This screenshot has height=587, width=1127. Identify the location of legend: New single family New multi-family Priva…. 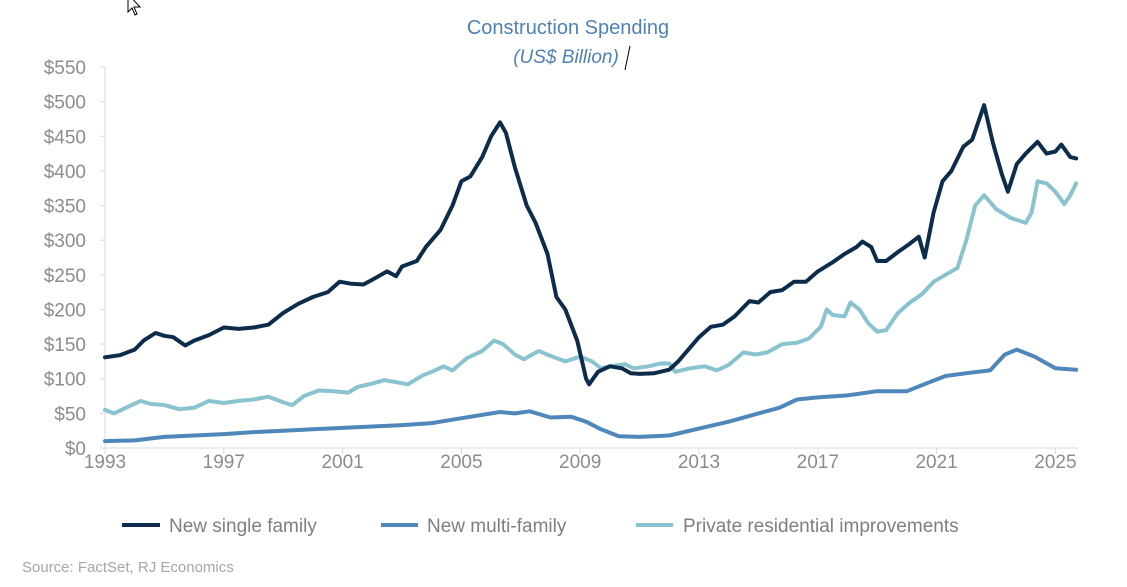
(540, 526).